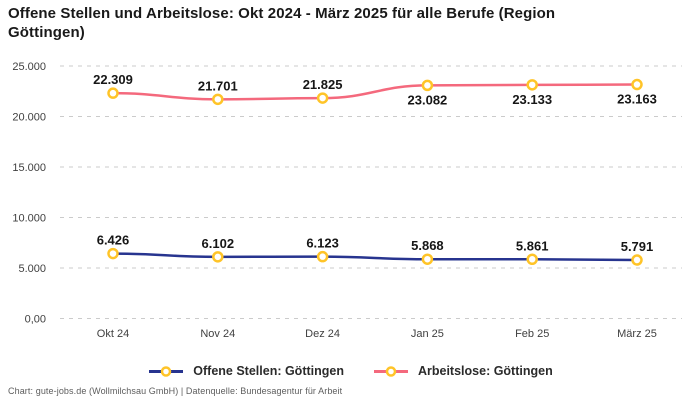  What do you see at coordinates (637, 246) in the screenshot?
I see `data-point-label: 5.791` at bounding box center [637, 246].